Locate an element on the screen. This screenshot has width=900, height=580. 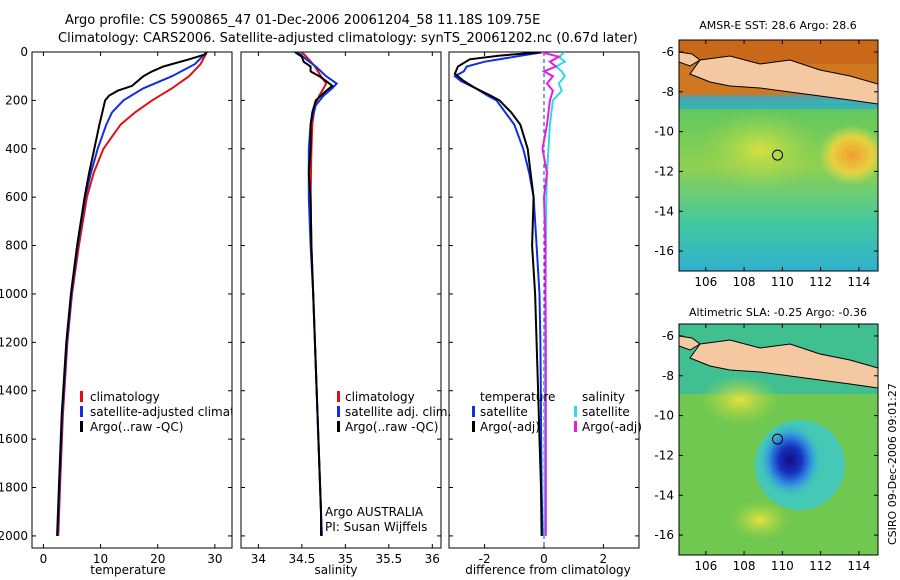
sla-map-frame is located at coordinates (778, 439).